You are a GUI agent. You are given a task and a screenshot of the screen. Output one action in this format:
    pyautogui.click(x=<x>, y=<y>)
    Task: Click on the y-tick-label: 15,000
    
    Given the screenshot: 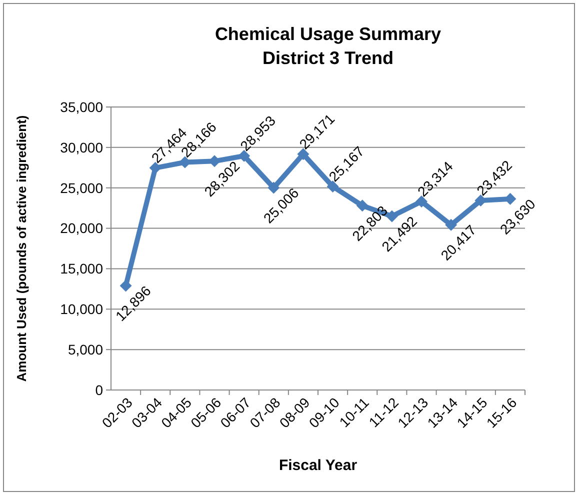 What is the action you would take?
    pyautogui.click(x=82, y=268)
    